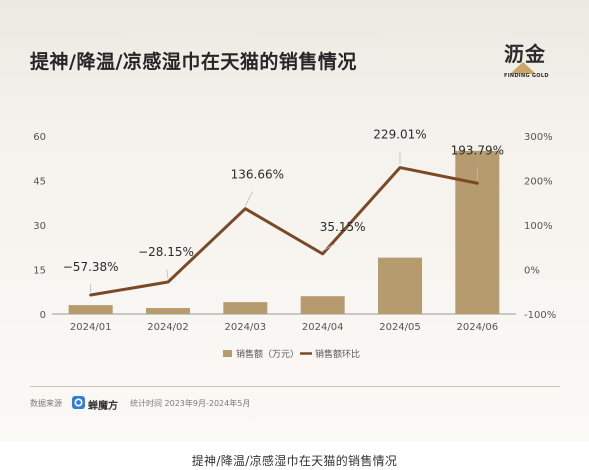  What do you see at coordinates (532, 271) in the screenshot?
I see `y-right-tick-label: 0%` at bounding box center [532, 271].